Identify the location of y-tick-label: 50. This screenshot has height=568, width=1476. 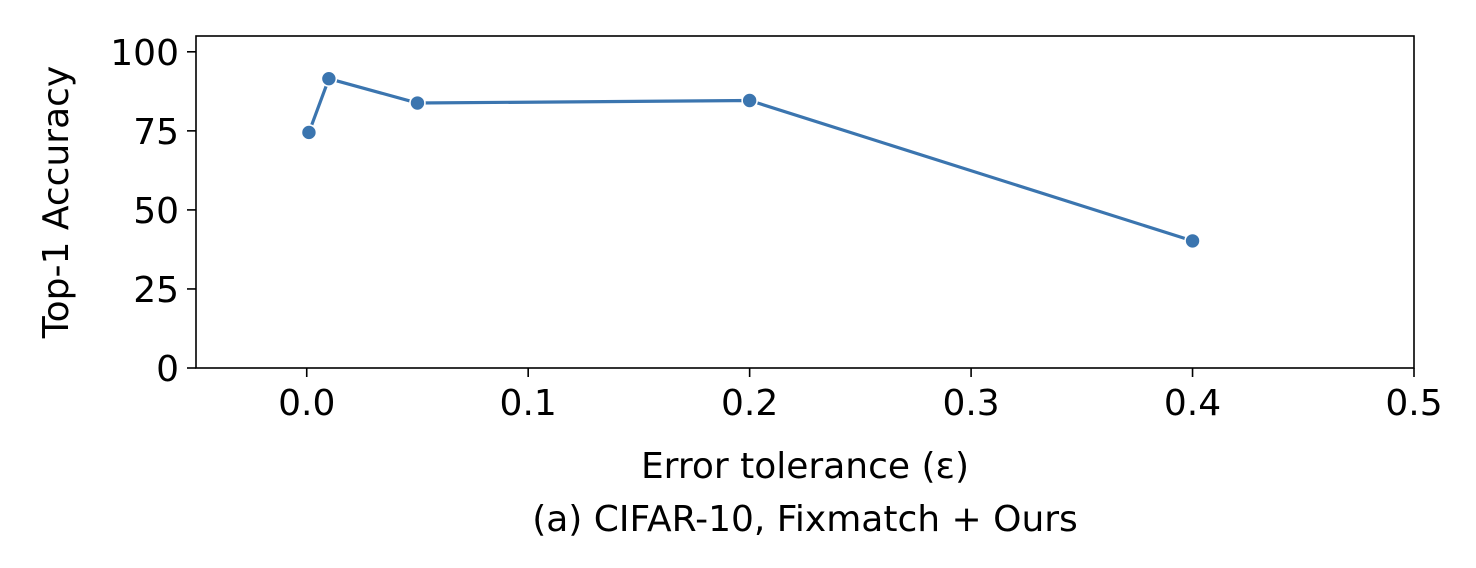
(156, 211).